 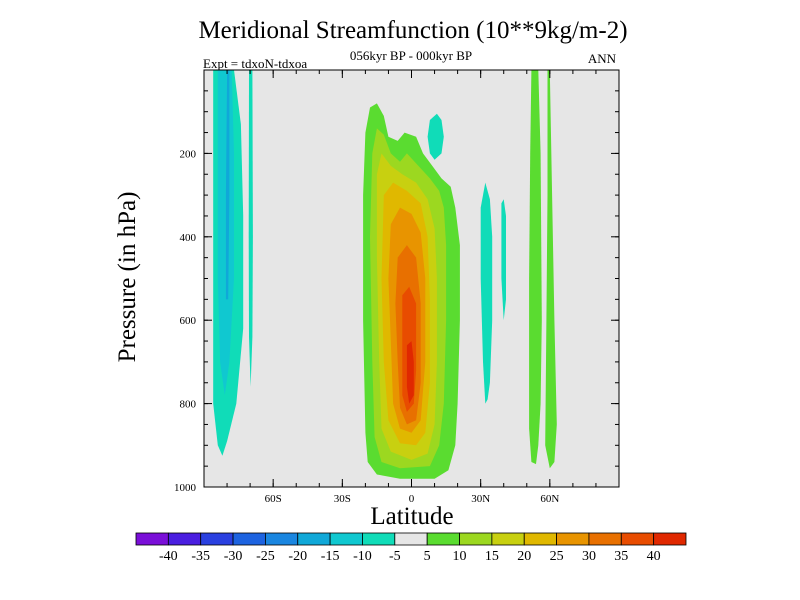 What do you see at coordinates (492, 556) in the screenshot?
I see `colorbar-label: 15` at bounding box center [492, 556].